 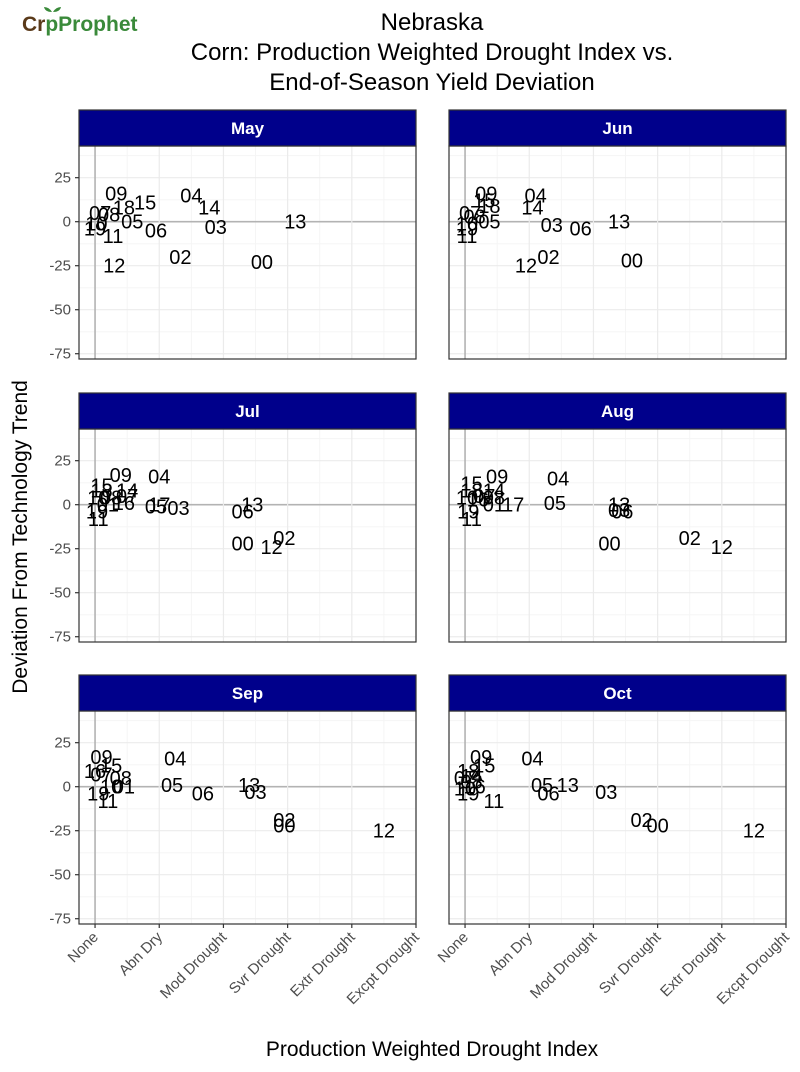 What do you see at coordinates (101, 492) in the screenshot?
I see `point-label-18: 18` at bounding box center [101, 492].